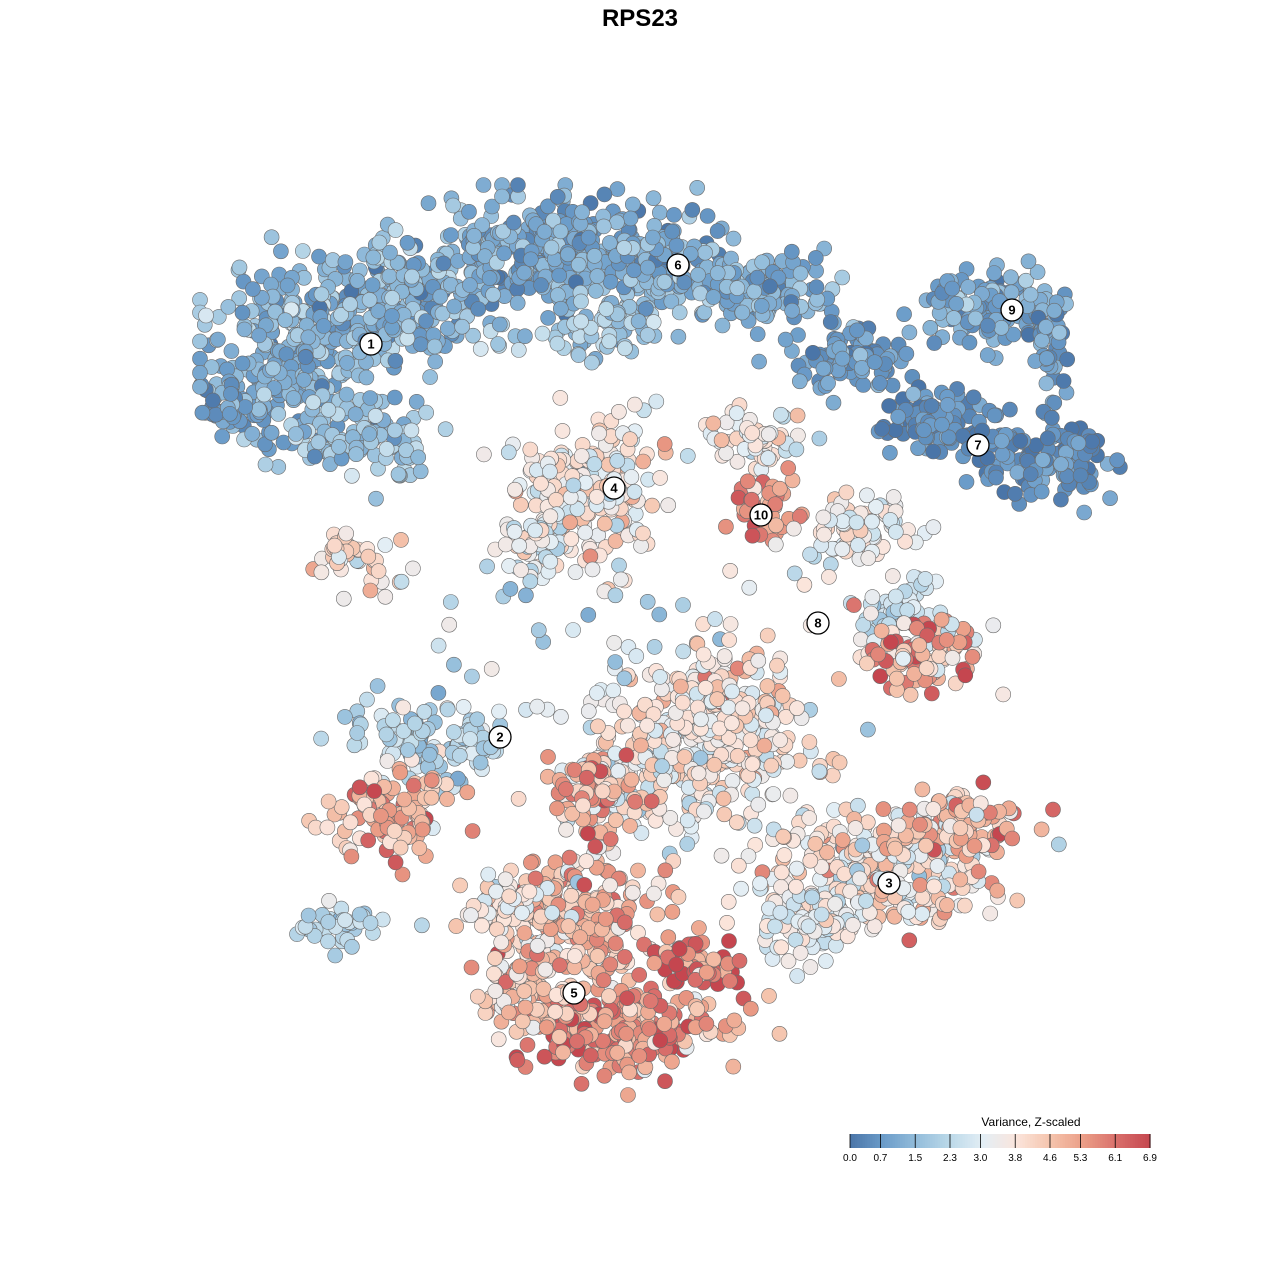 The image size is (1280, 1280). What do you see at coordinates (370, 344) in the screenshot?
I see `cluster-label-text: 1` at bounding box center [370, 344].